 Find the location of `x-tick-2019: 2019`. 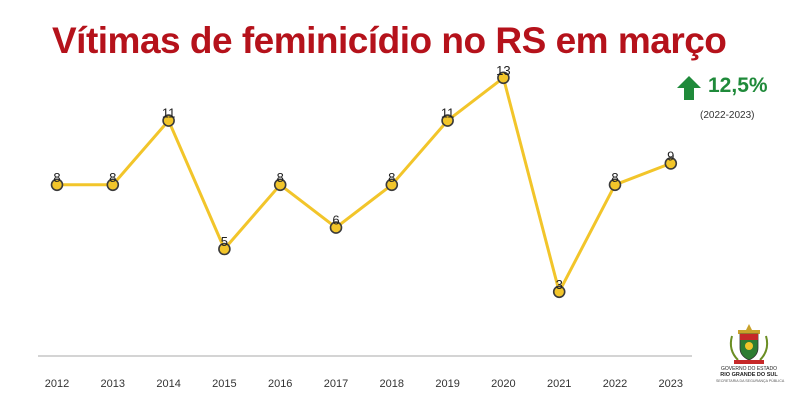

x-tick-2019: 2019 is located at coordinates (447, 384).